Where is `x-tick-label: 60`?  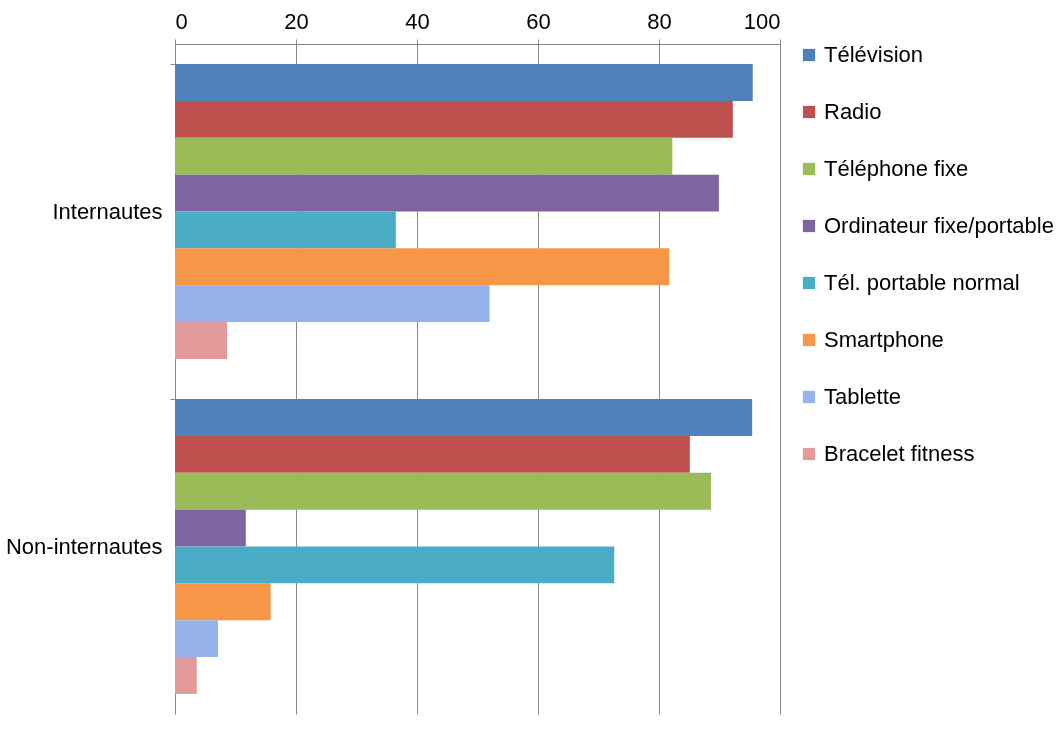 x-tick-label: 60 is located at coordinates (538, 21).